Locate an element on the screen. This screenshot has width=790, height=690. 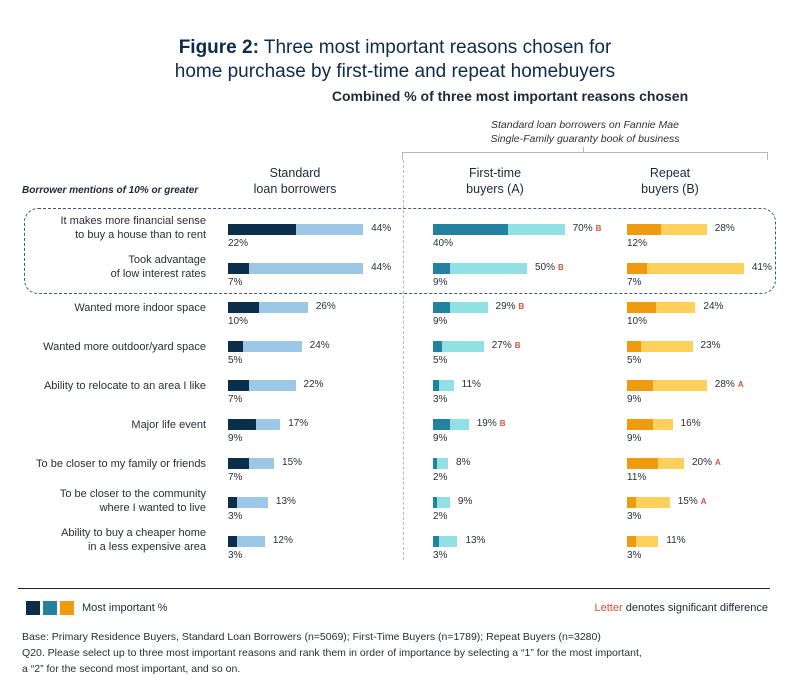
category-label: Ability to relocate to an area I like is located at coordinates (111, 386).